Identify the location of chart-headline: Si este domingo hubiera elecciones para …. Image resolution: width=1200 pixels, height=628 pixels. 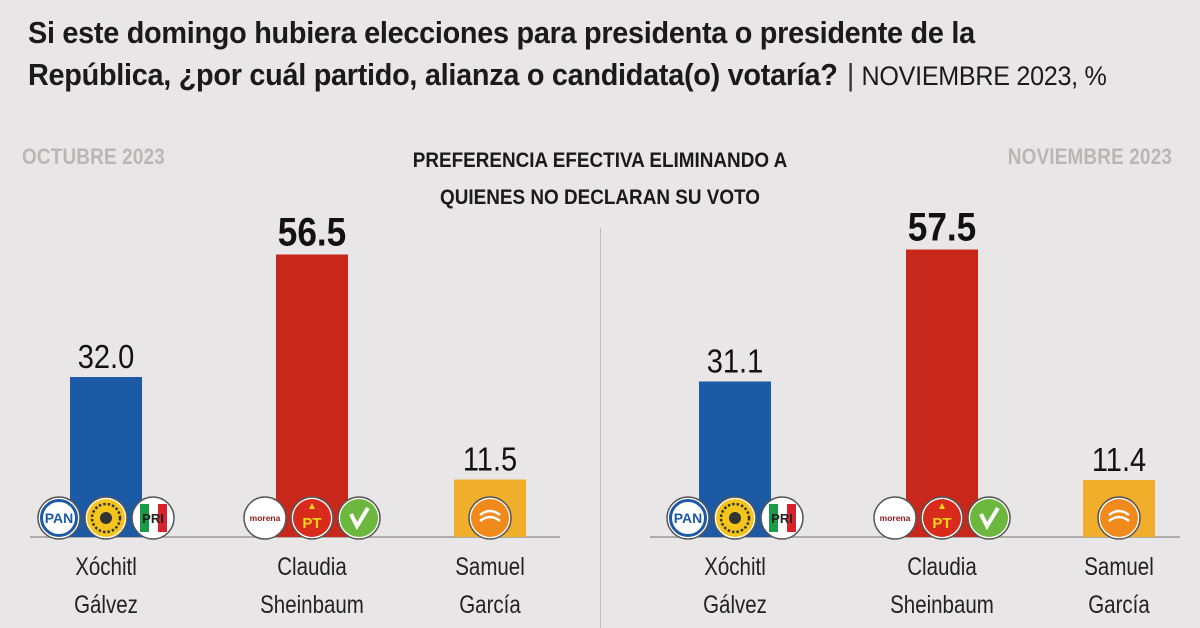
(567, 54).